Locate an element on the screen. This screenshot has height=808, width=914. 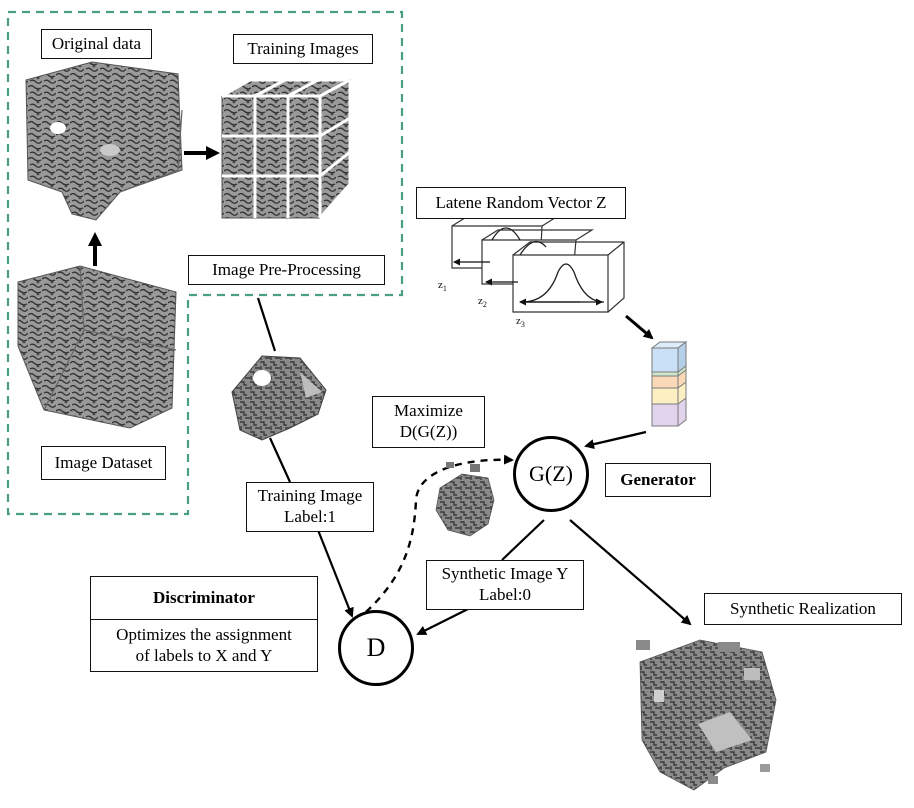
discriminator-feedback-curve is located at coordinates (439, 533).